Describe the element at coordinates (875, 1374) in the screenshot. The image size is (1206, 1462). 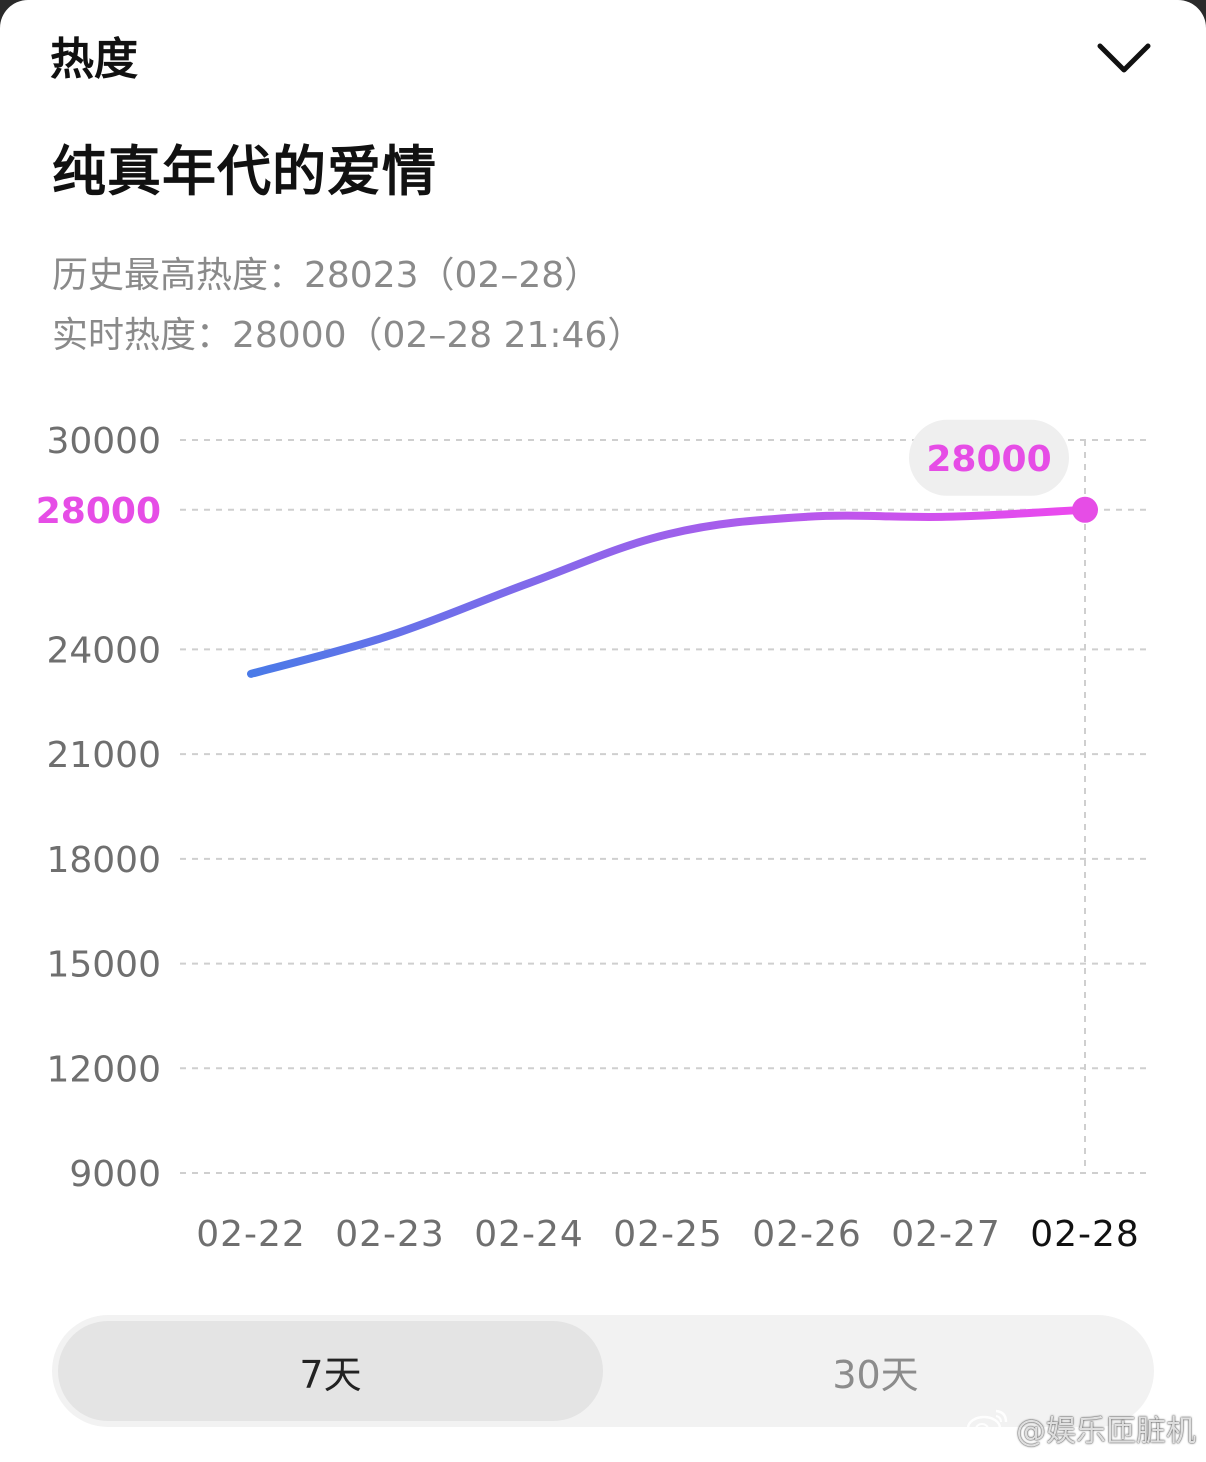
I see `range-30-days-button: 30天` at that location.